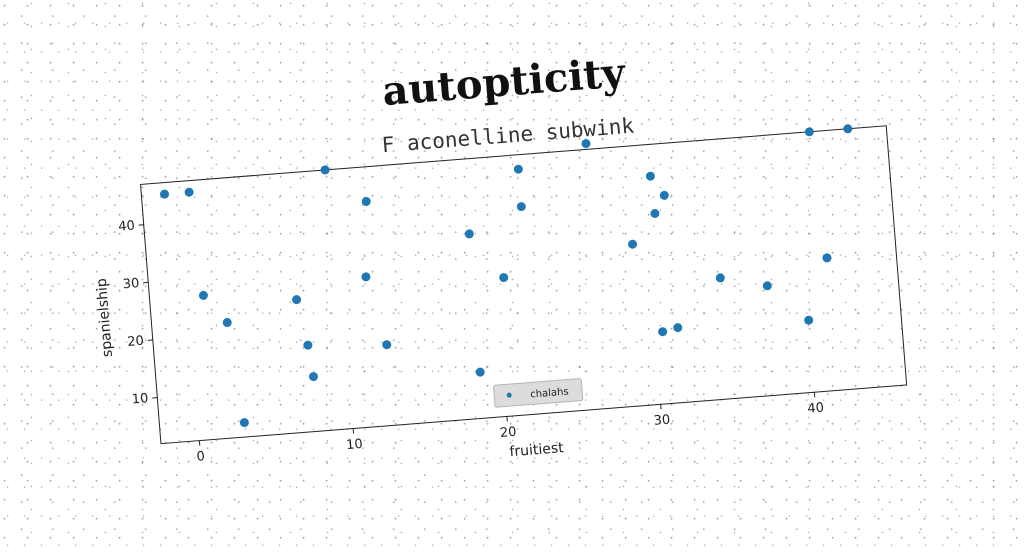 Image resolution: width=1024 pixels, height=552 pixels. Describe the element at coordinates (131, 284) in the screenshot. I see `y-tick-label: 30` at that location.